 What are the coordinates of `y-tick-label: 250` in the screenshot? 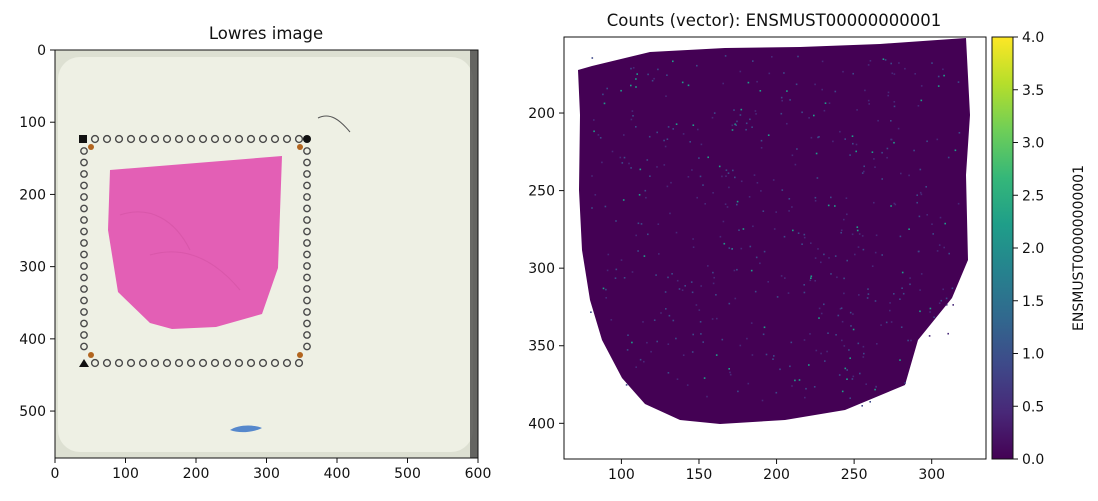 It's located at (541, 192).